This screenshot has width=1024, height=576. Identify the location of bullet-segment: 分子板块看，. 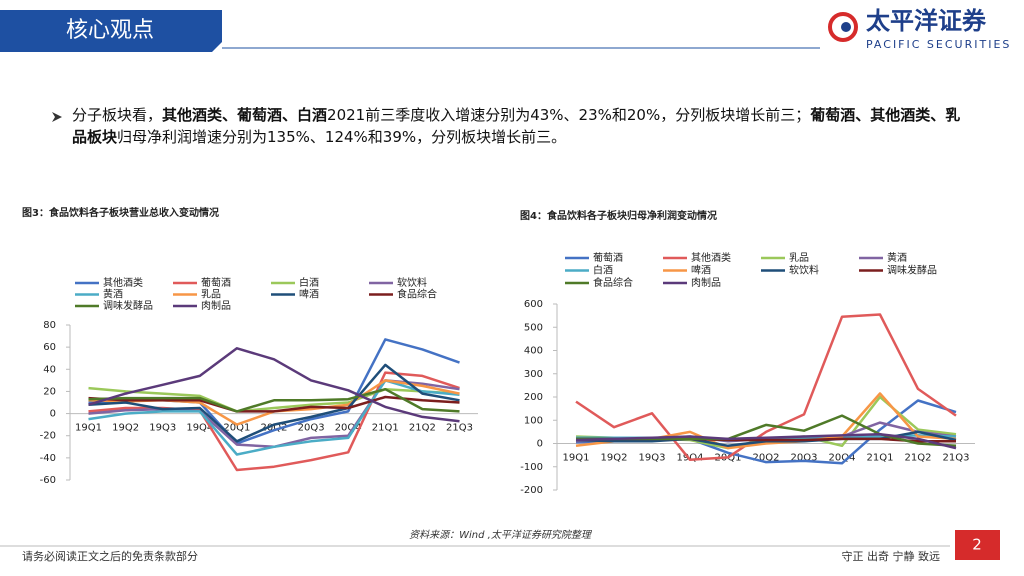
(117, 115).